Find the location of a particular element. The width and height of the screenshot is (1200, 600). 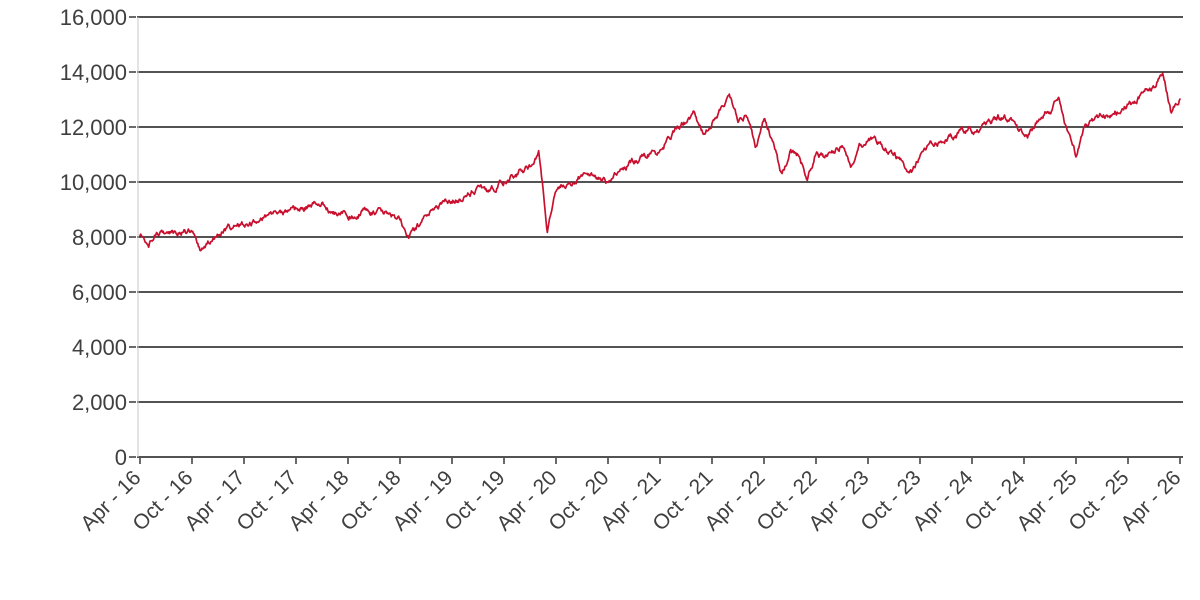

y-tick-label: 8,000 is located at coordinates (99, 237).